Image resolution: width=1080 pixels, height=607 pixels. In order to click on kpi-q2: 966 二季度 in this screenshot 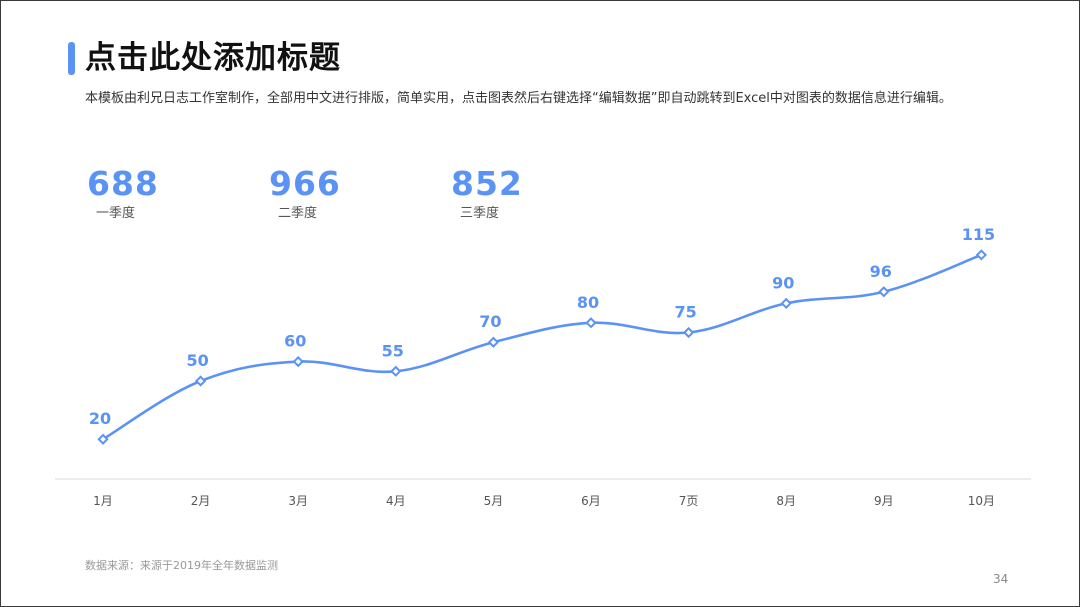, I will do `click(339, 193)`.